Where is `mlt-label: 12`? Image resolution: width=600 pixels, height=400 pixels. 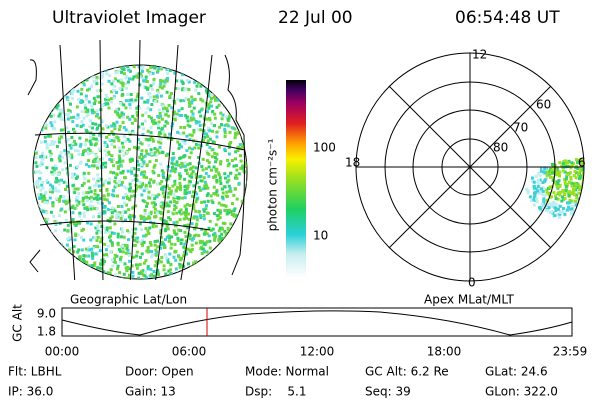
mlt-label: 12 is located at coordinates (479, 55).